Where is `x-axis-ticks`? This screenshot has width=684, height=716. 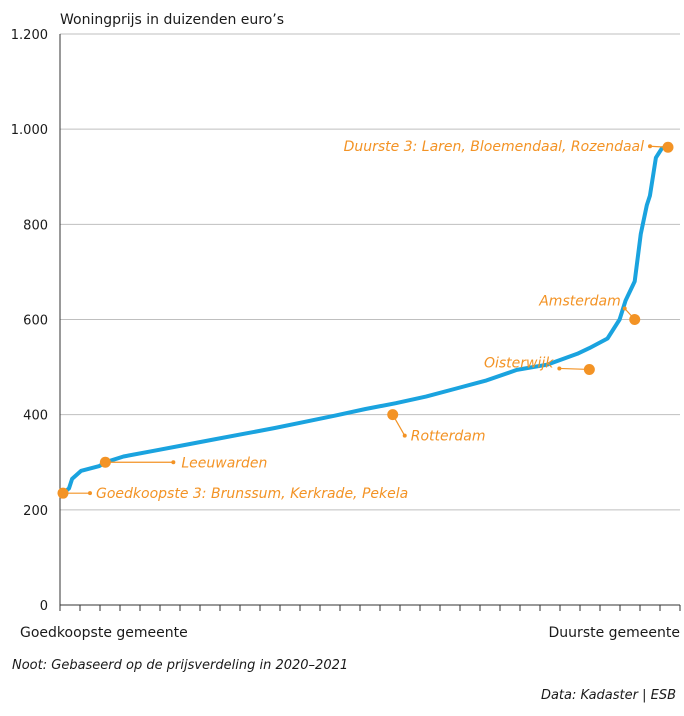
x-axis-ticks is located at coordinates (370, 608).